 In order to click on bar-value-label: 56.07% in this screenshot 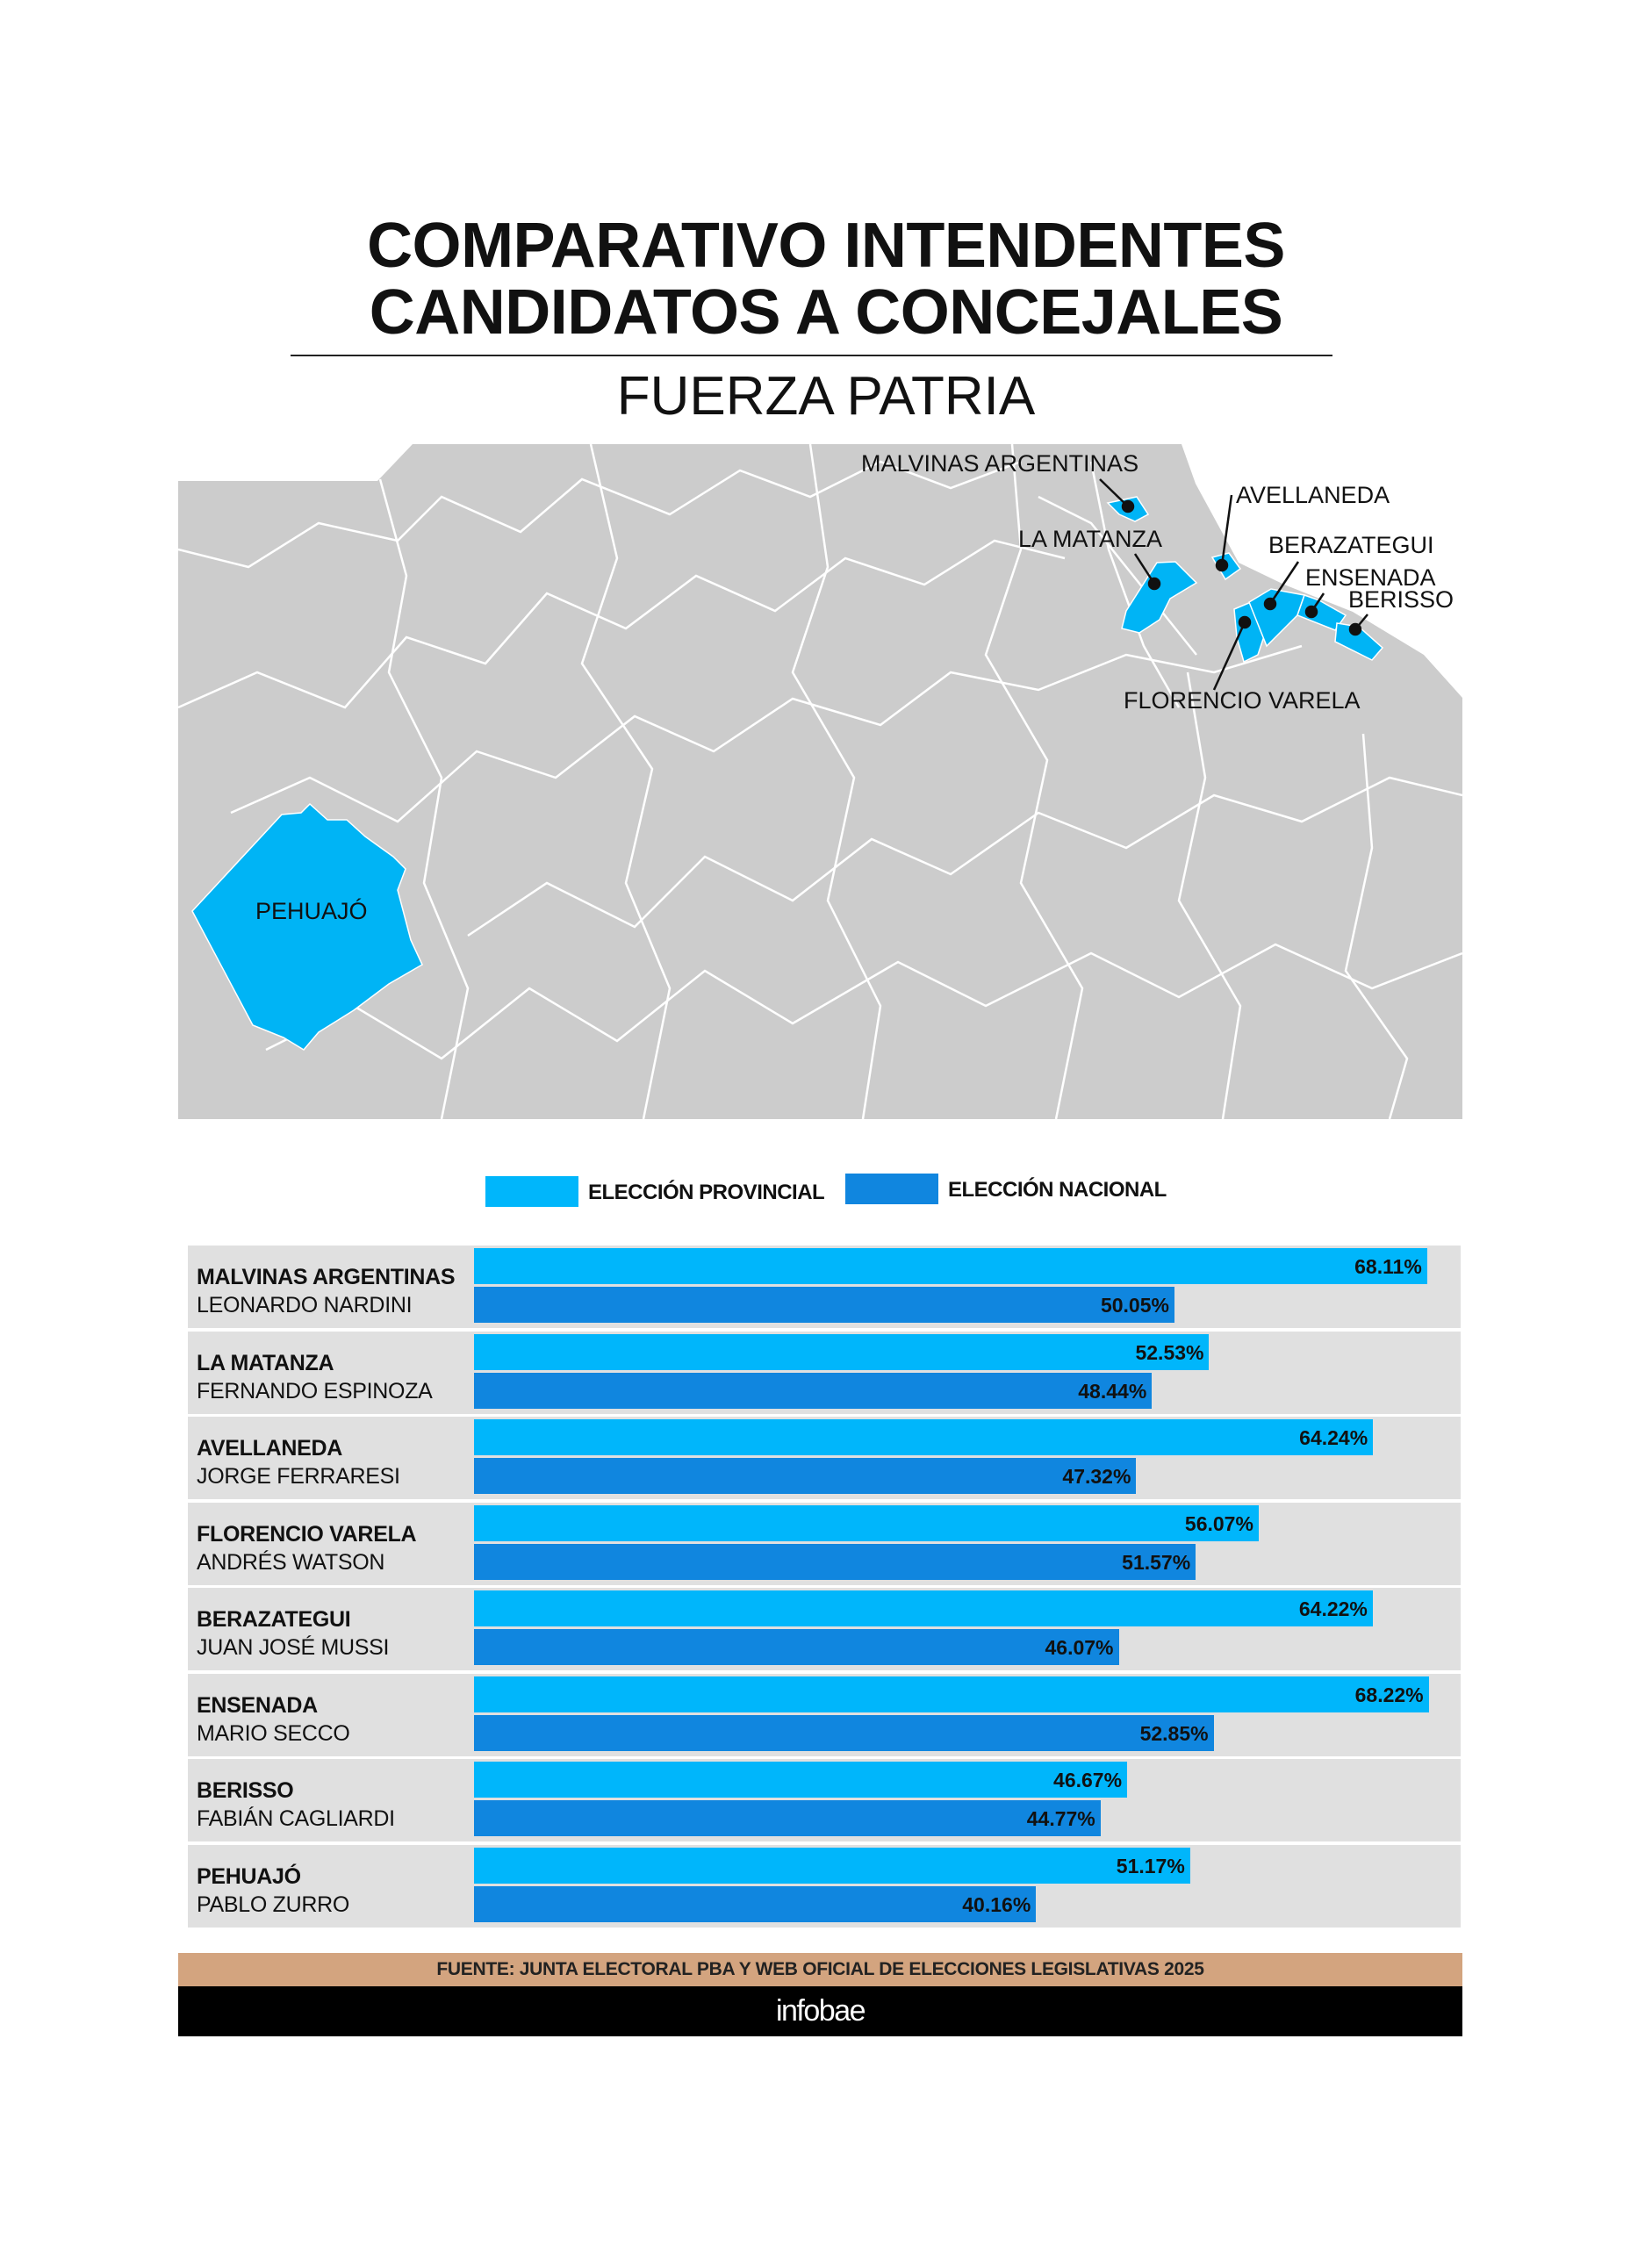, I will do `click(1218, 1523)`.